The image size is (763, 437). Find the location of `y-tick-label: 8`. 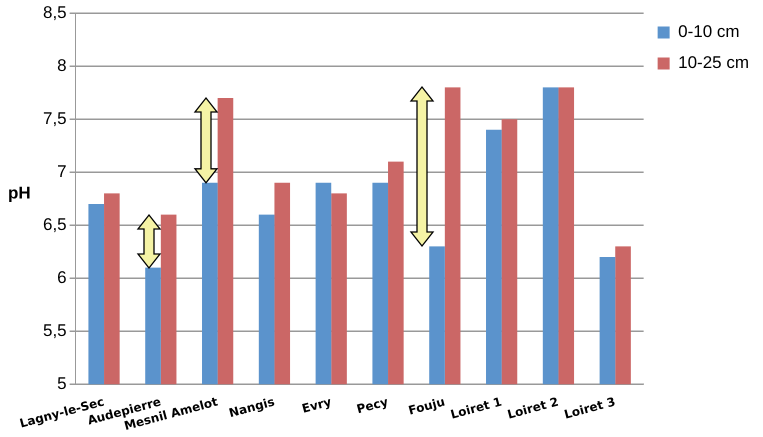

y-tick-label: 8 is located at coordinates (62, 65).